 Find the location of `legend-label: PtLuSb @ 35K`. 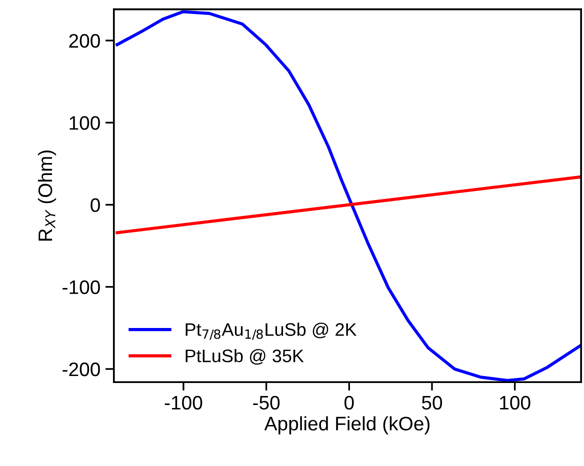

legend-label: PtLuSb @ 35K is located at coordinates (245, 357).